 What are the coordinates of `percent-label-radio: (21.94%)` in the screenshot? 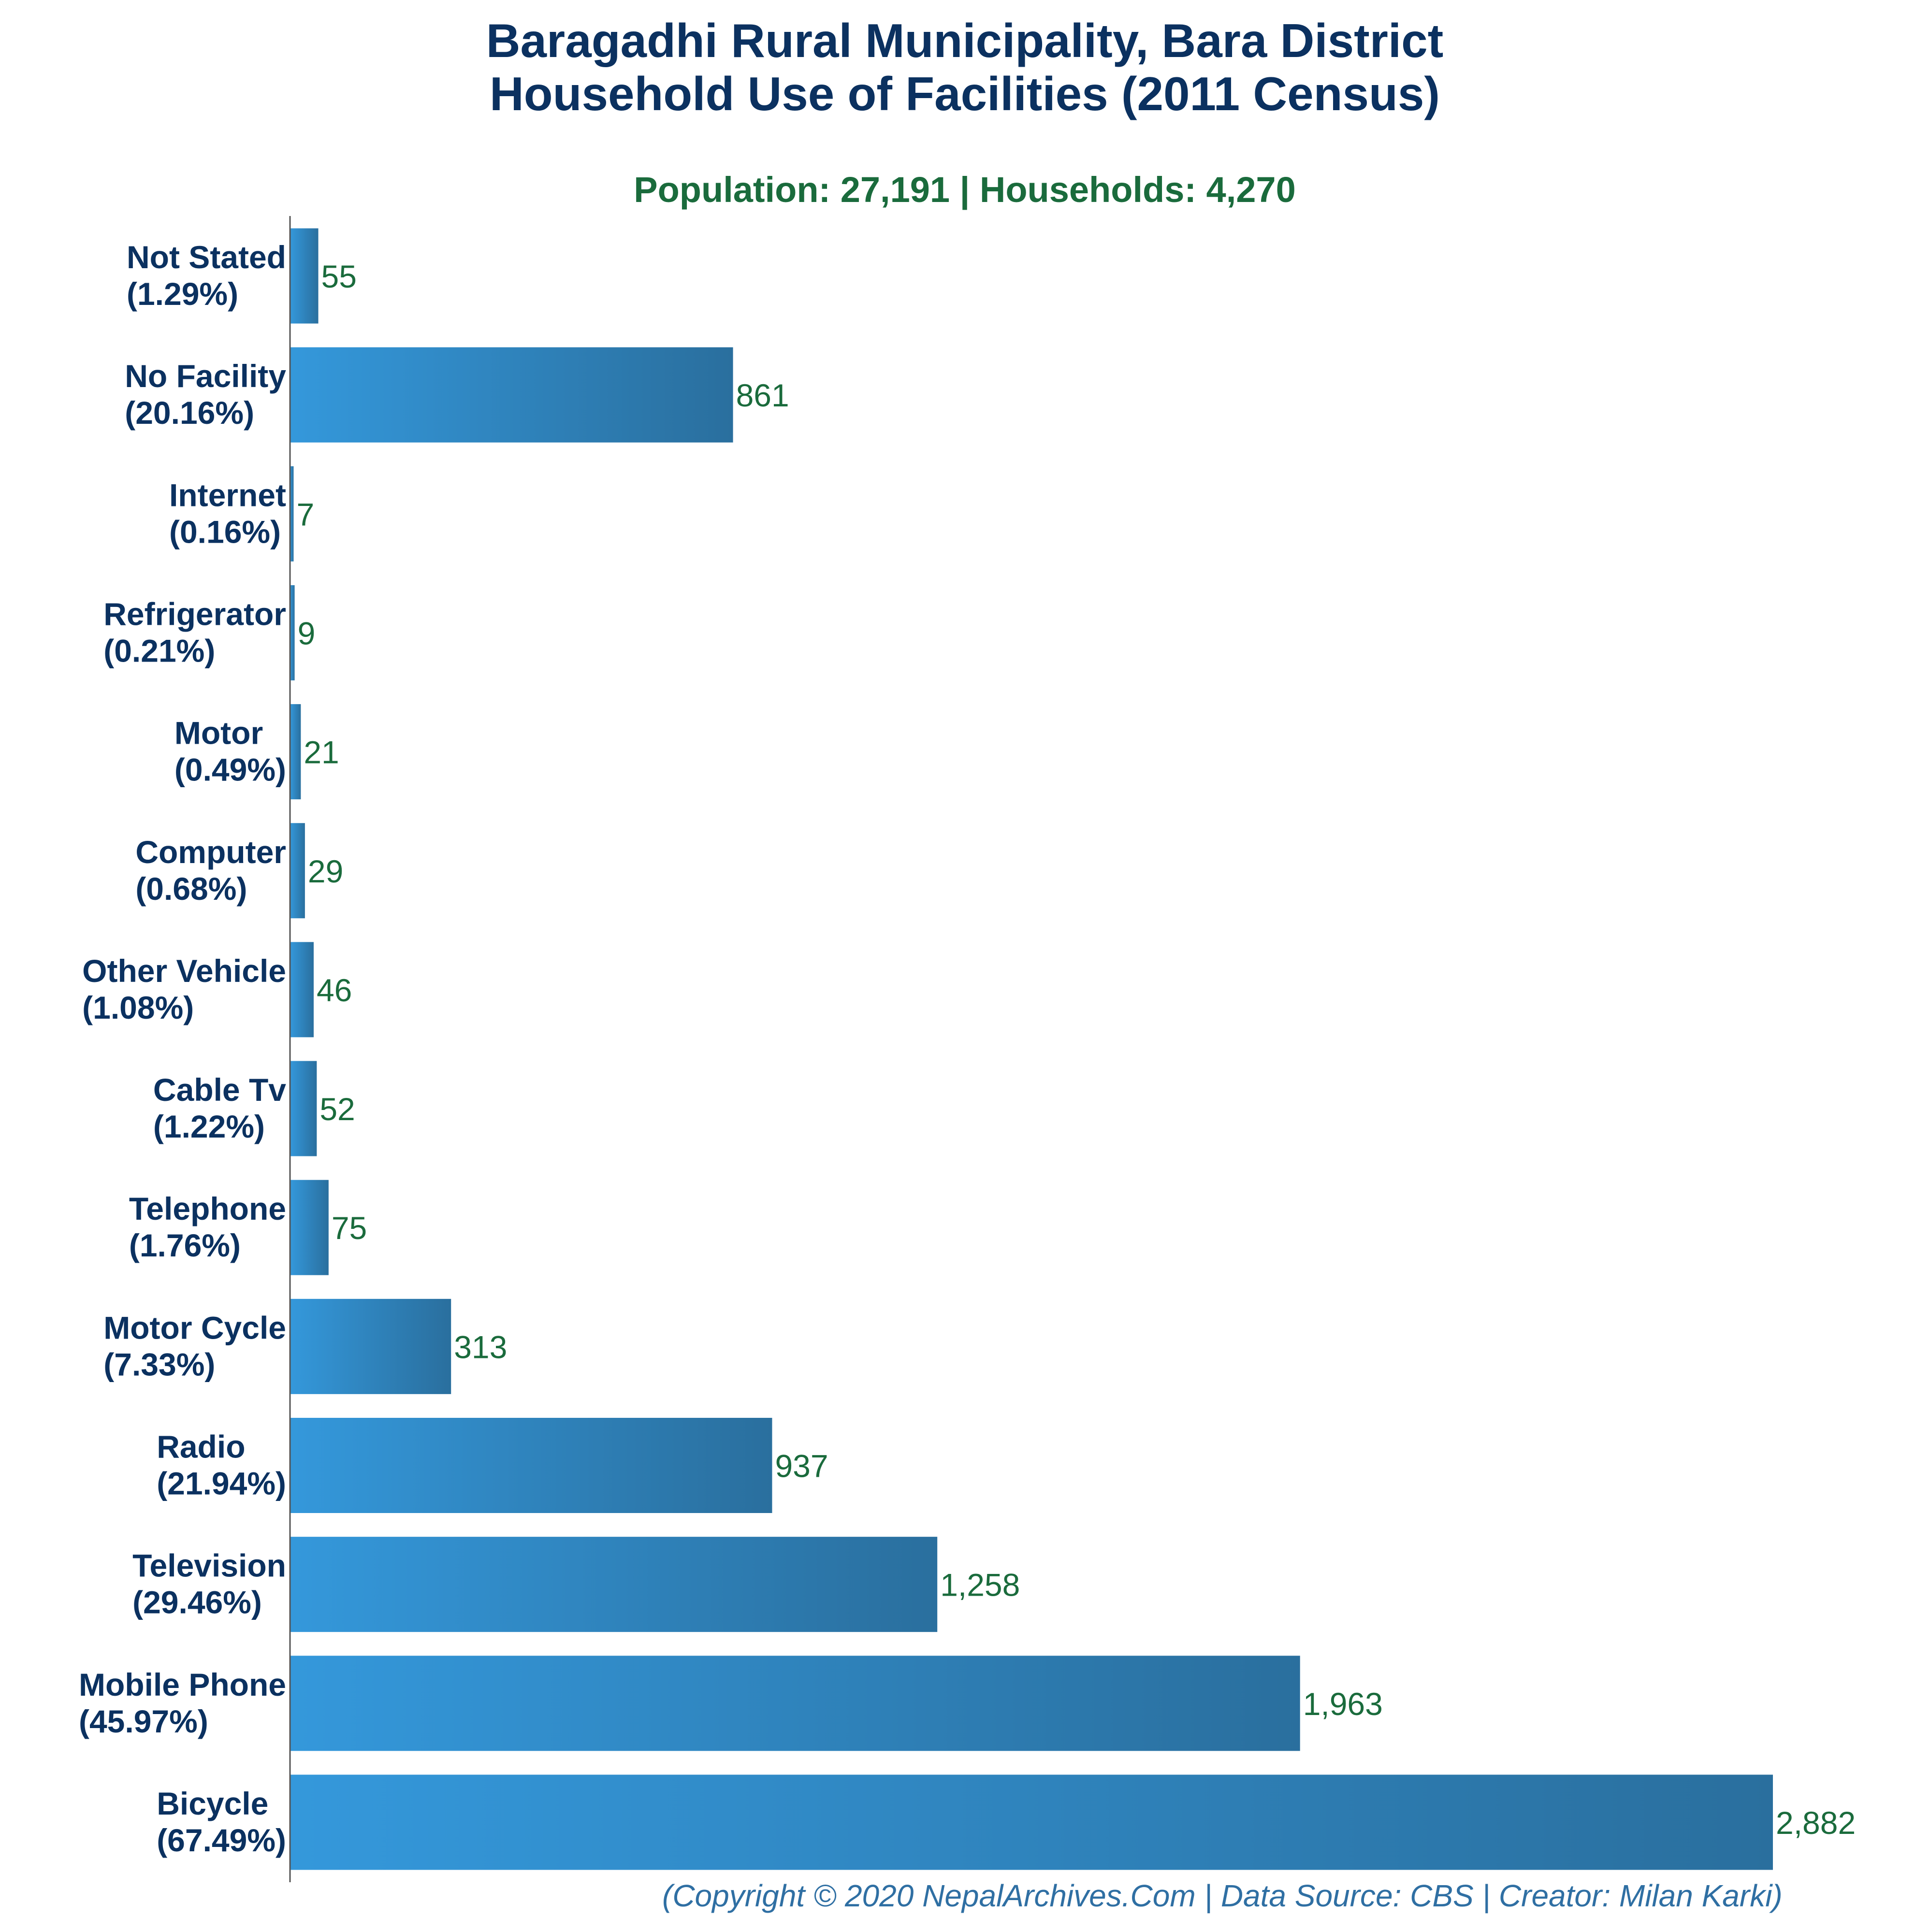 It's located at (221, 1483).